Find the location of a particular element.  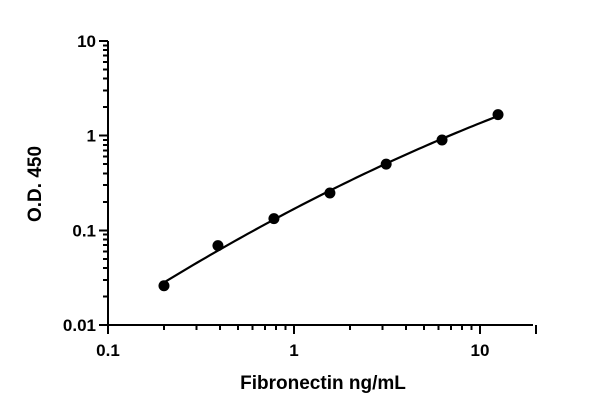

x-axis-title: Fibronectin ng/mL is located at coordinates (323, 383).